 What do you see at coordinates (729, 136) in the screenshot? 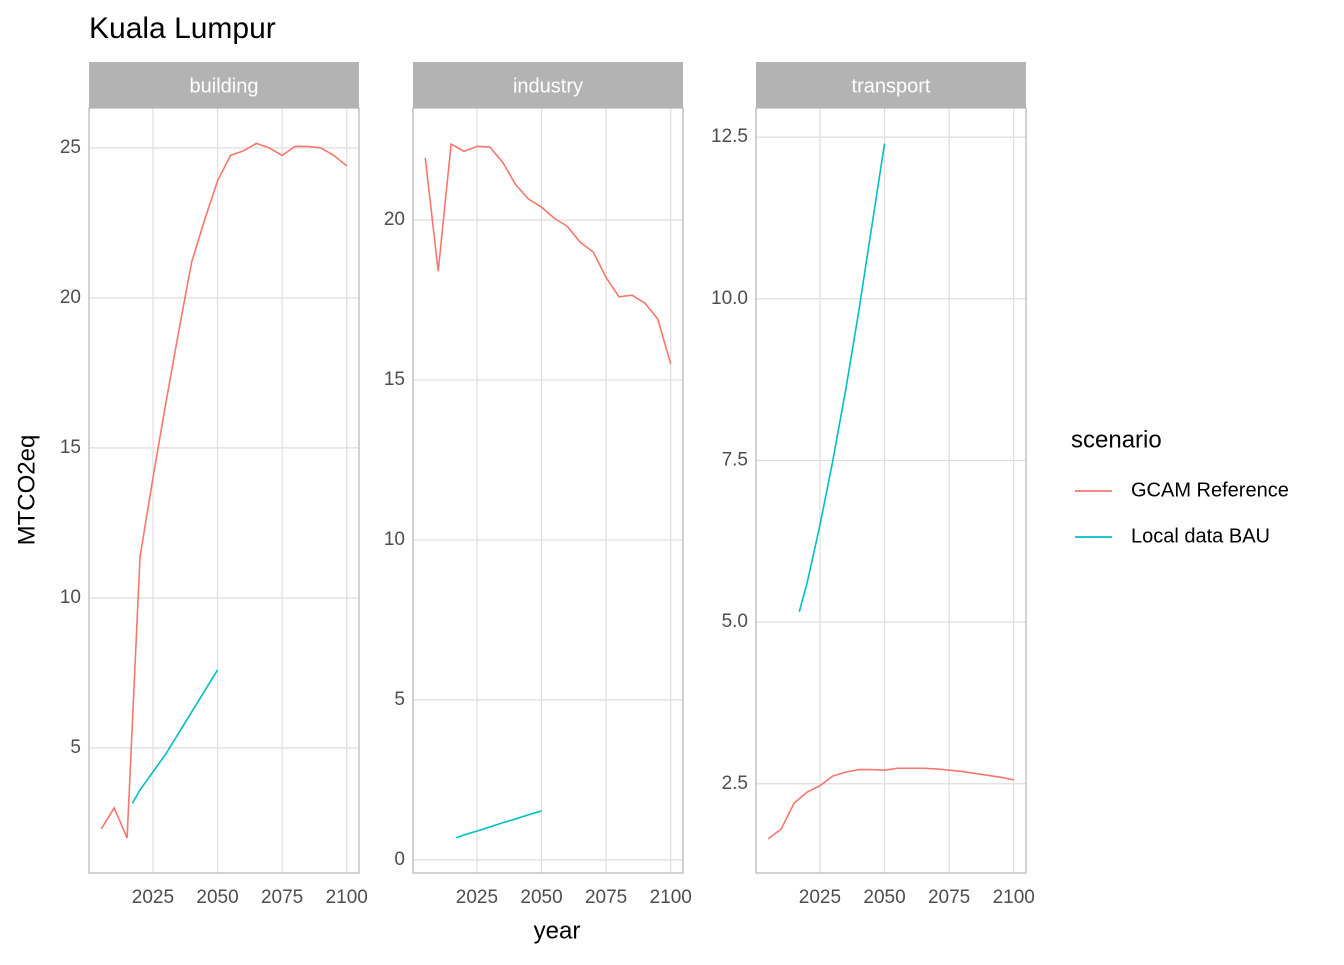
I see `y-tick-label: 12.5` at bounding box center [729, 136].